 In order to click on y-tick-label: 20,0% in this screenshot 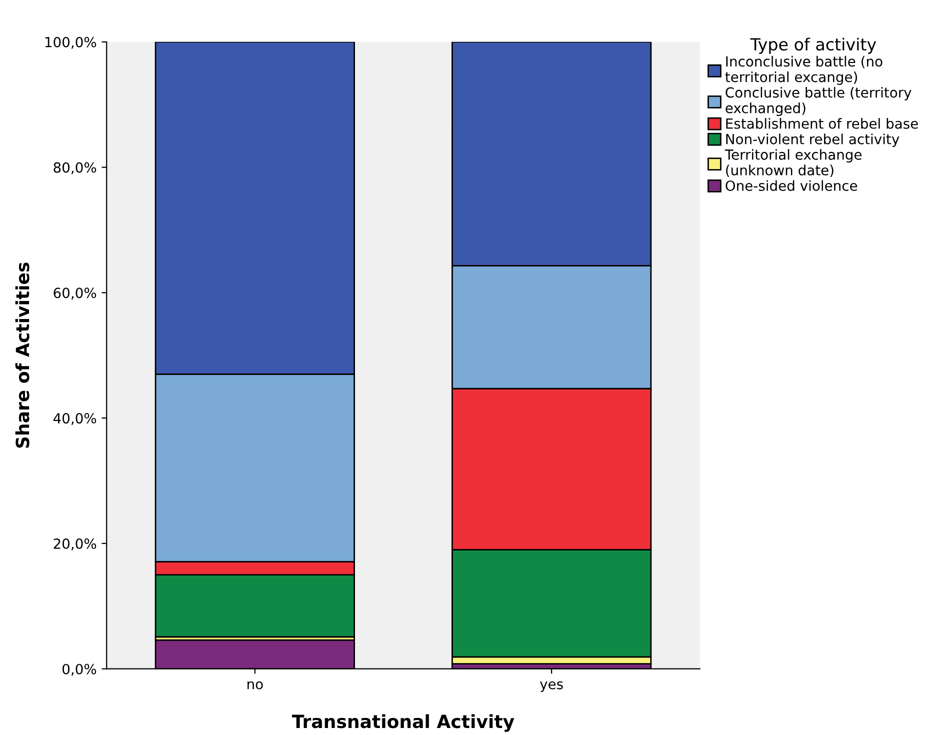, I will do `click(75, 544)`.